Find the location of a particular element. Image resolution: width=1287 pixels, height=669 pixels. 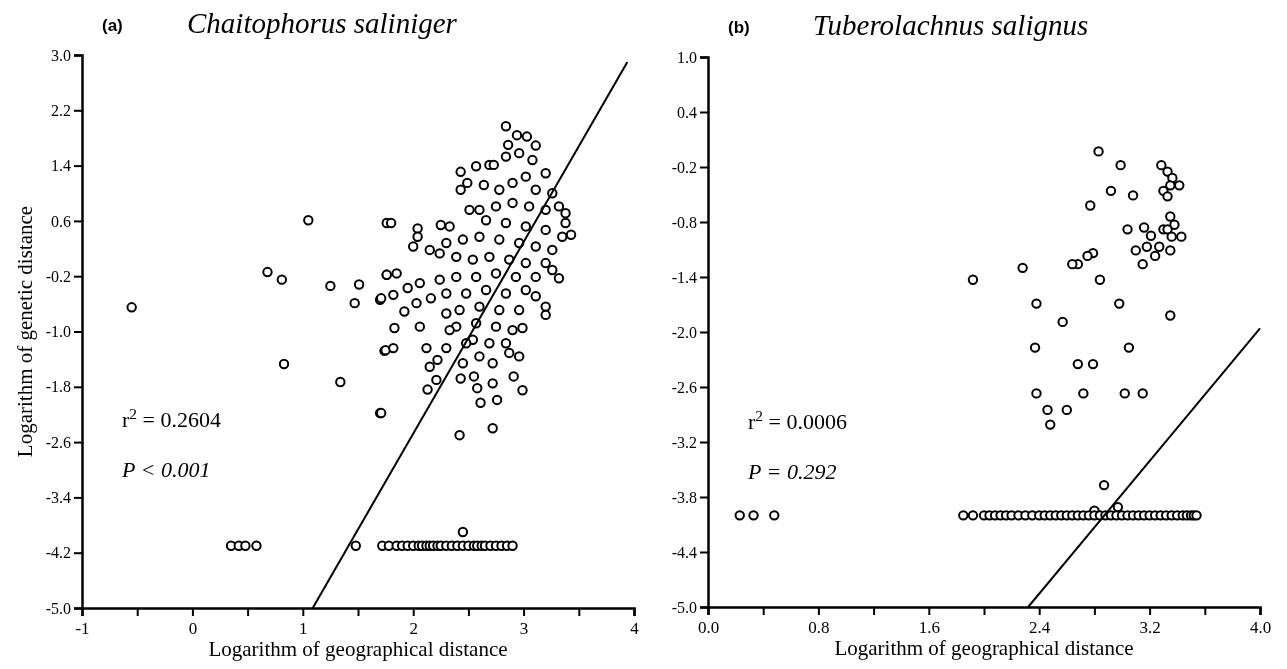

y-tick-label: -1.8 is located at coordinates (58, 387).